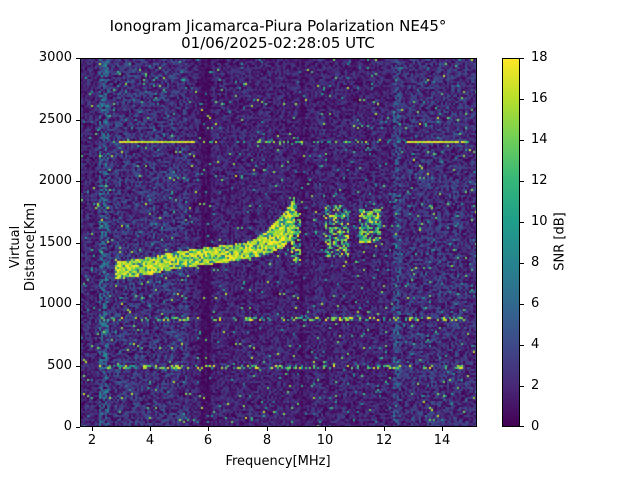  I want to click on colorbar-tick-label: 16, so click(539, 98).